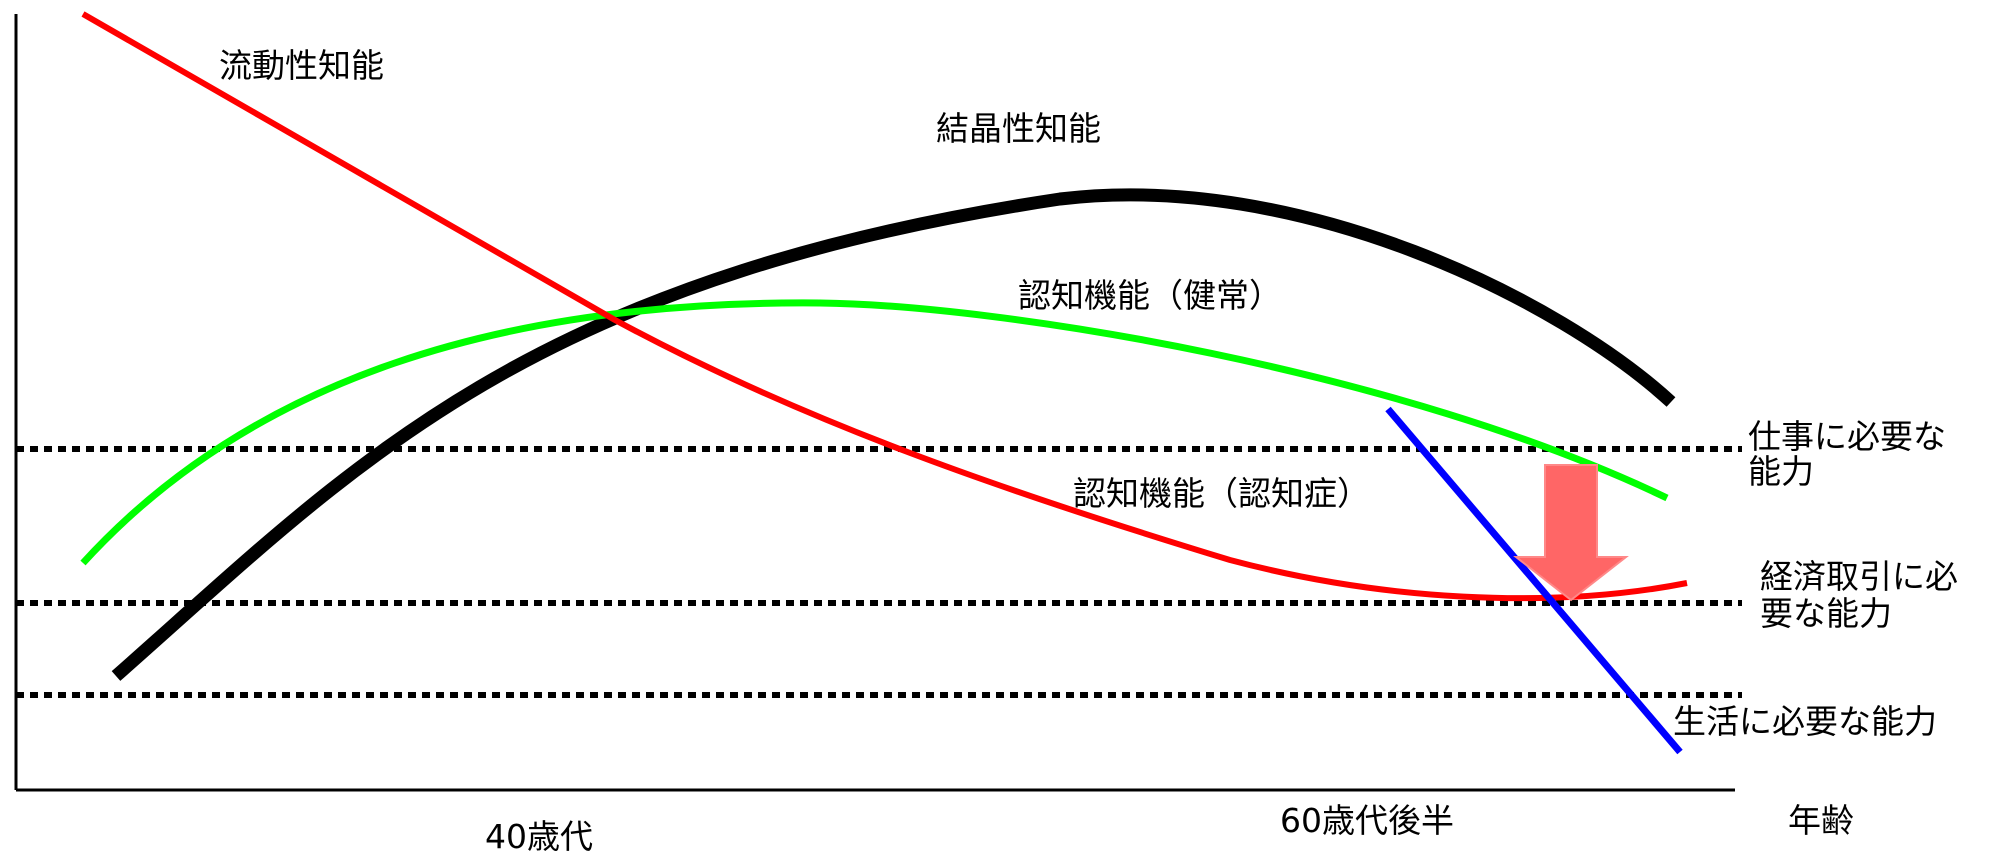 Image resolution: width=2016 pixels, height=853 pixels. I want to click on x-axis-title: 年齢, so click(1821, 820).